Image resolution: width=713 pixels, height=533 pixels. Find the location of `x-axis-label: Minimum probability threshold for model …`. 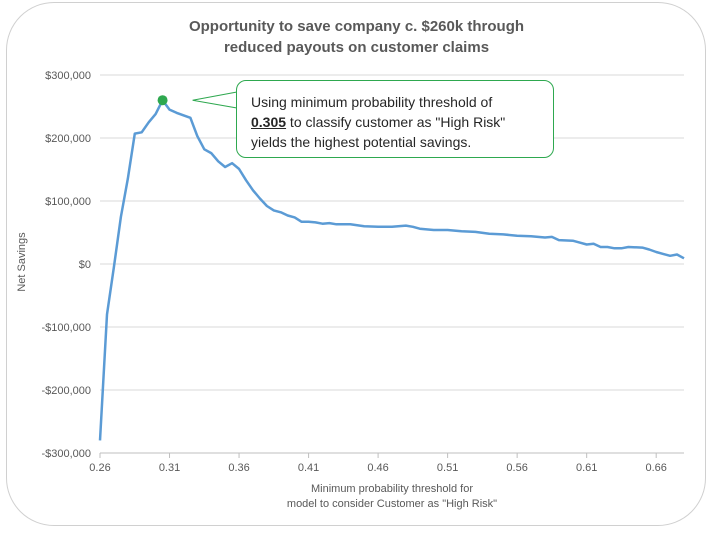

x-axis-label: Minimum probability threshold for model … is located at coordinates (356, 497).